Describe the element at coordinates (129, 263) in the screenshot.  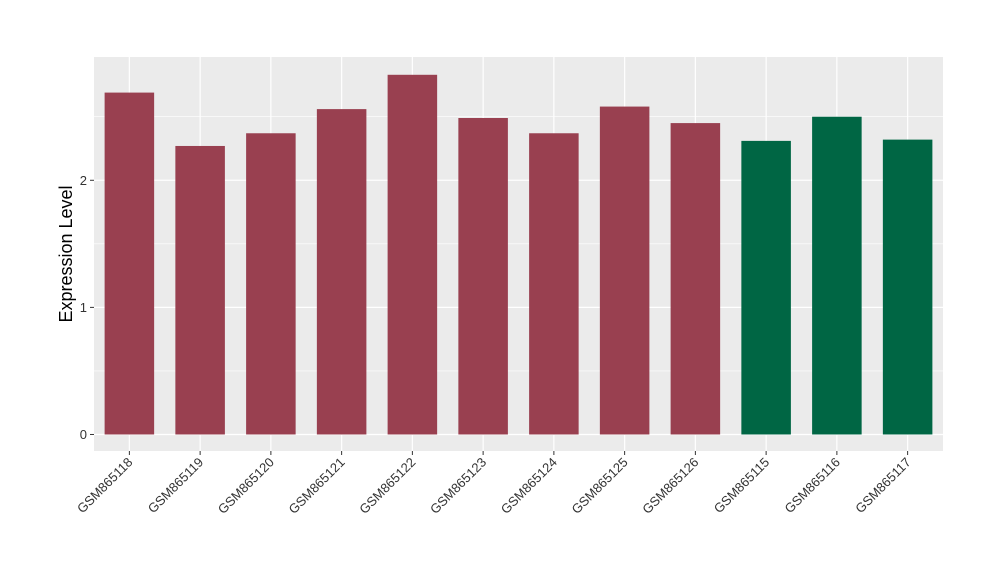
I see `bar-GSM865118` at that location.